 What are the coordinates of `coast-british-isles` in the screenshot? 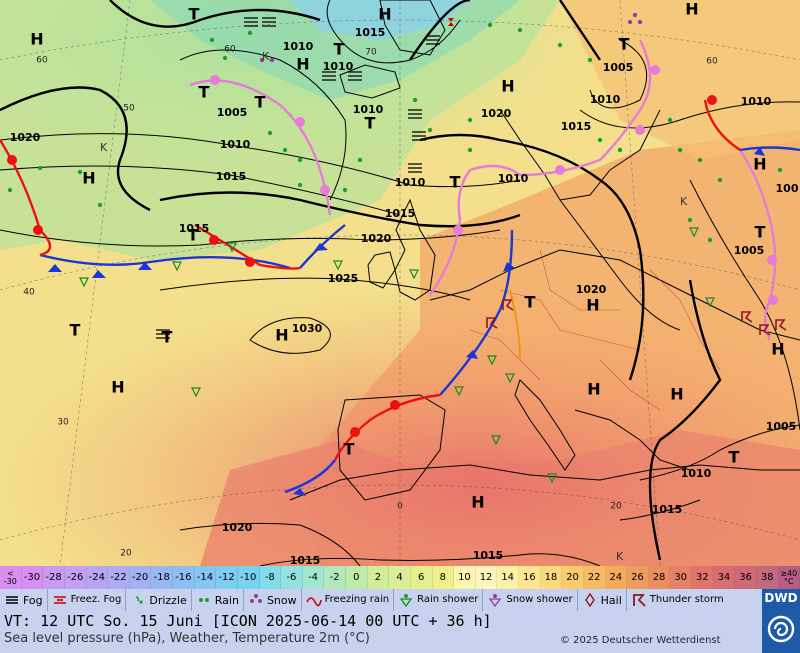 It's located at (415, 249).